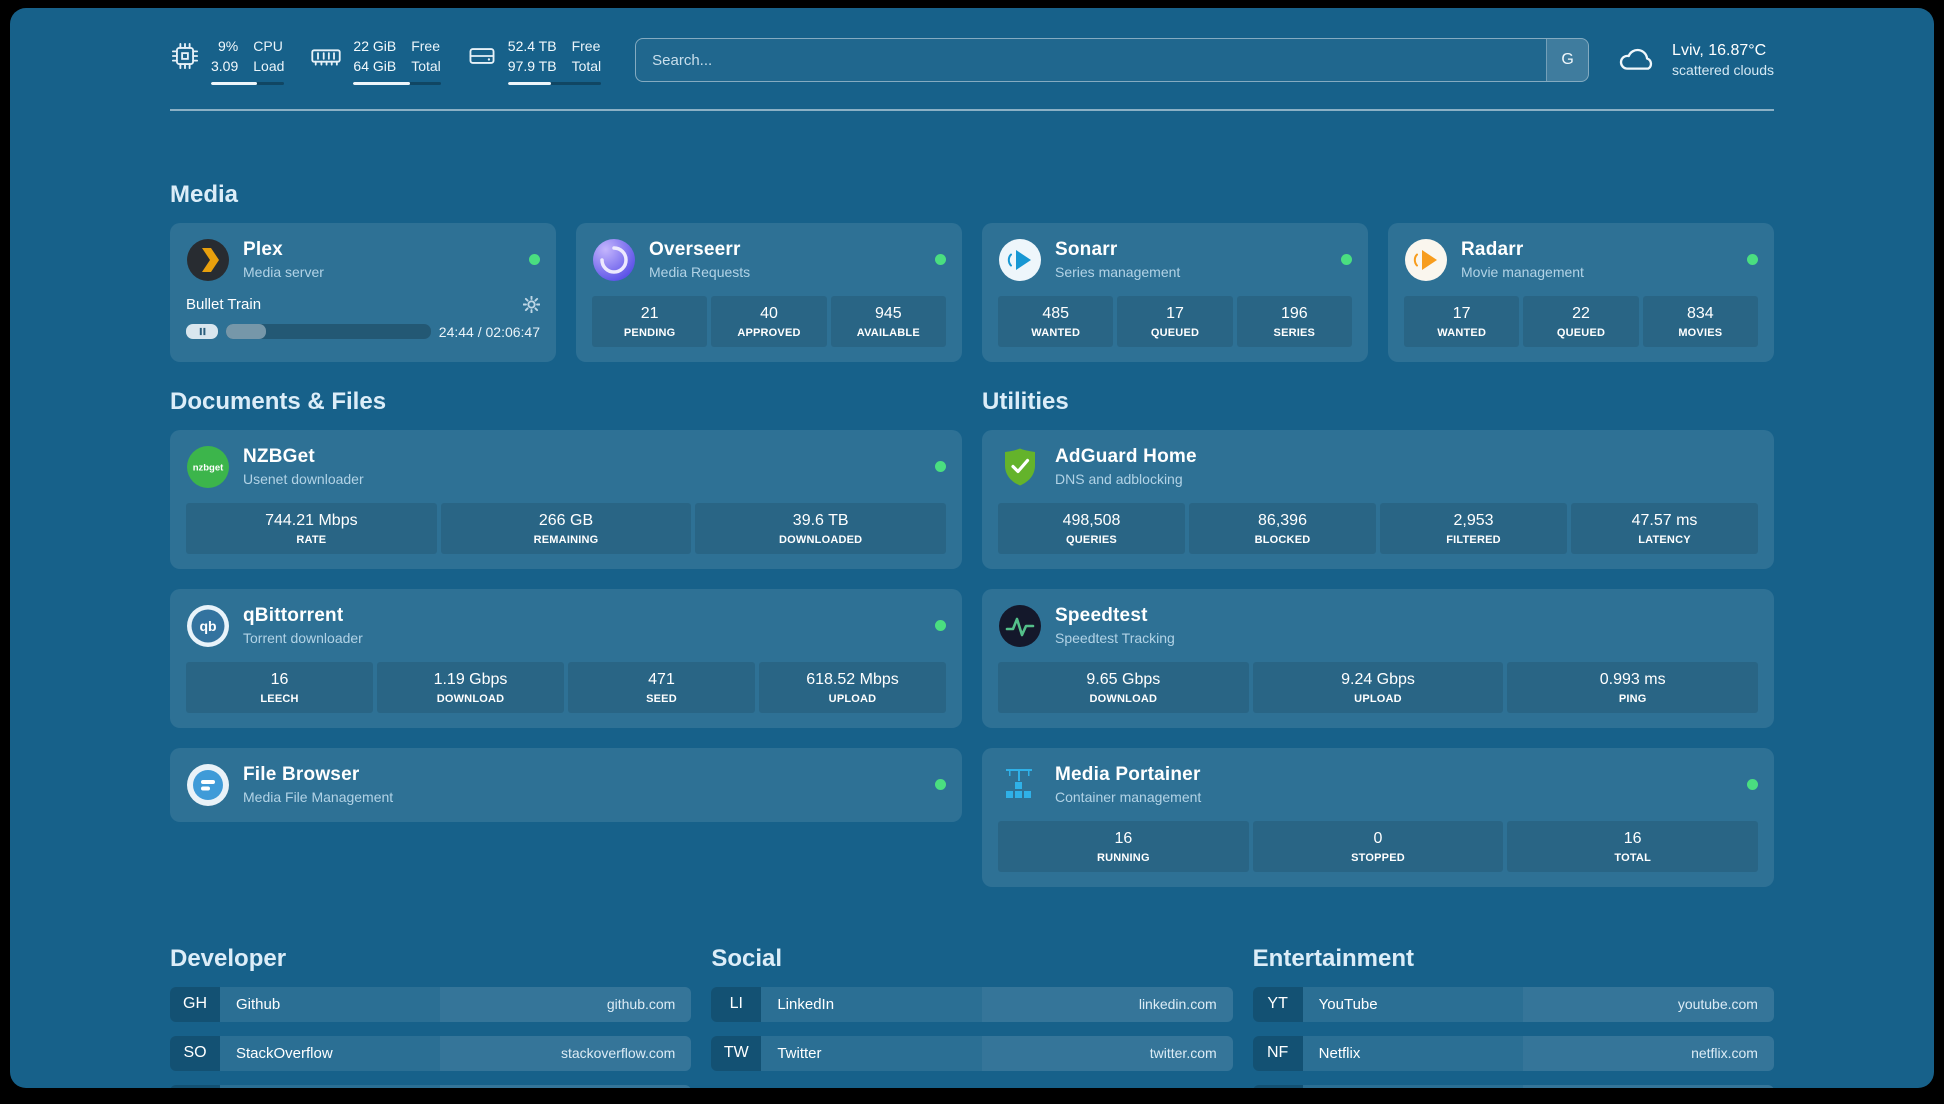 This screenshot has width=1944, height=1104. What do you see at coordinates (769, 260) in the screenshot?
I see `card-head: Overseerr Media Requests` at bounding box center [769, 260].